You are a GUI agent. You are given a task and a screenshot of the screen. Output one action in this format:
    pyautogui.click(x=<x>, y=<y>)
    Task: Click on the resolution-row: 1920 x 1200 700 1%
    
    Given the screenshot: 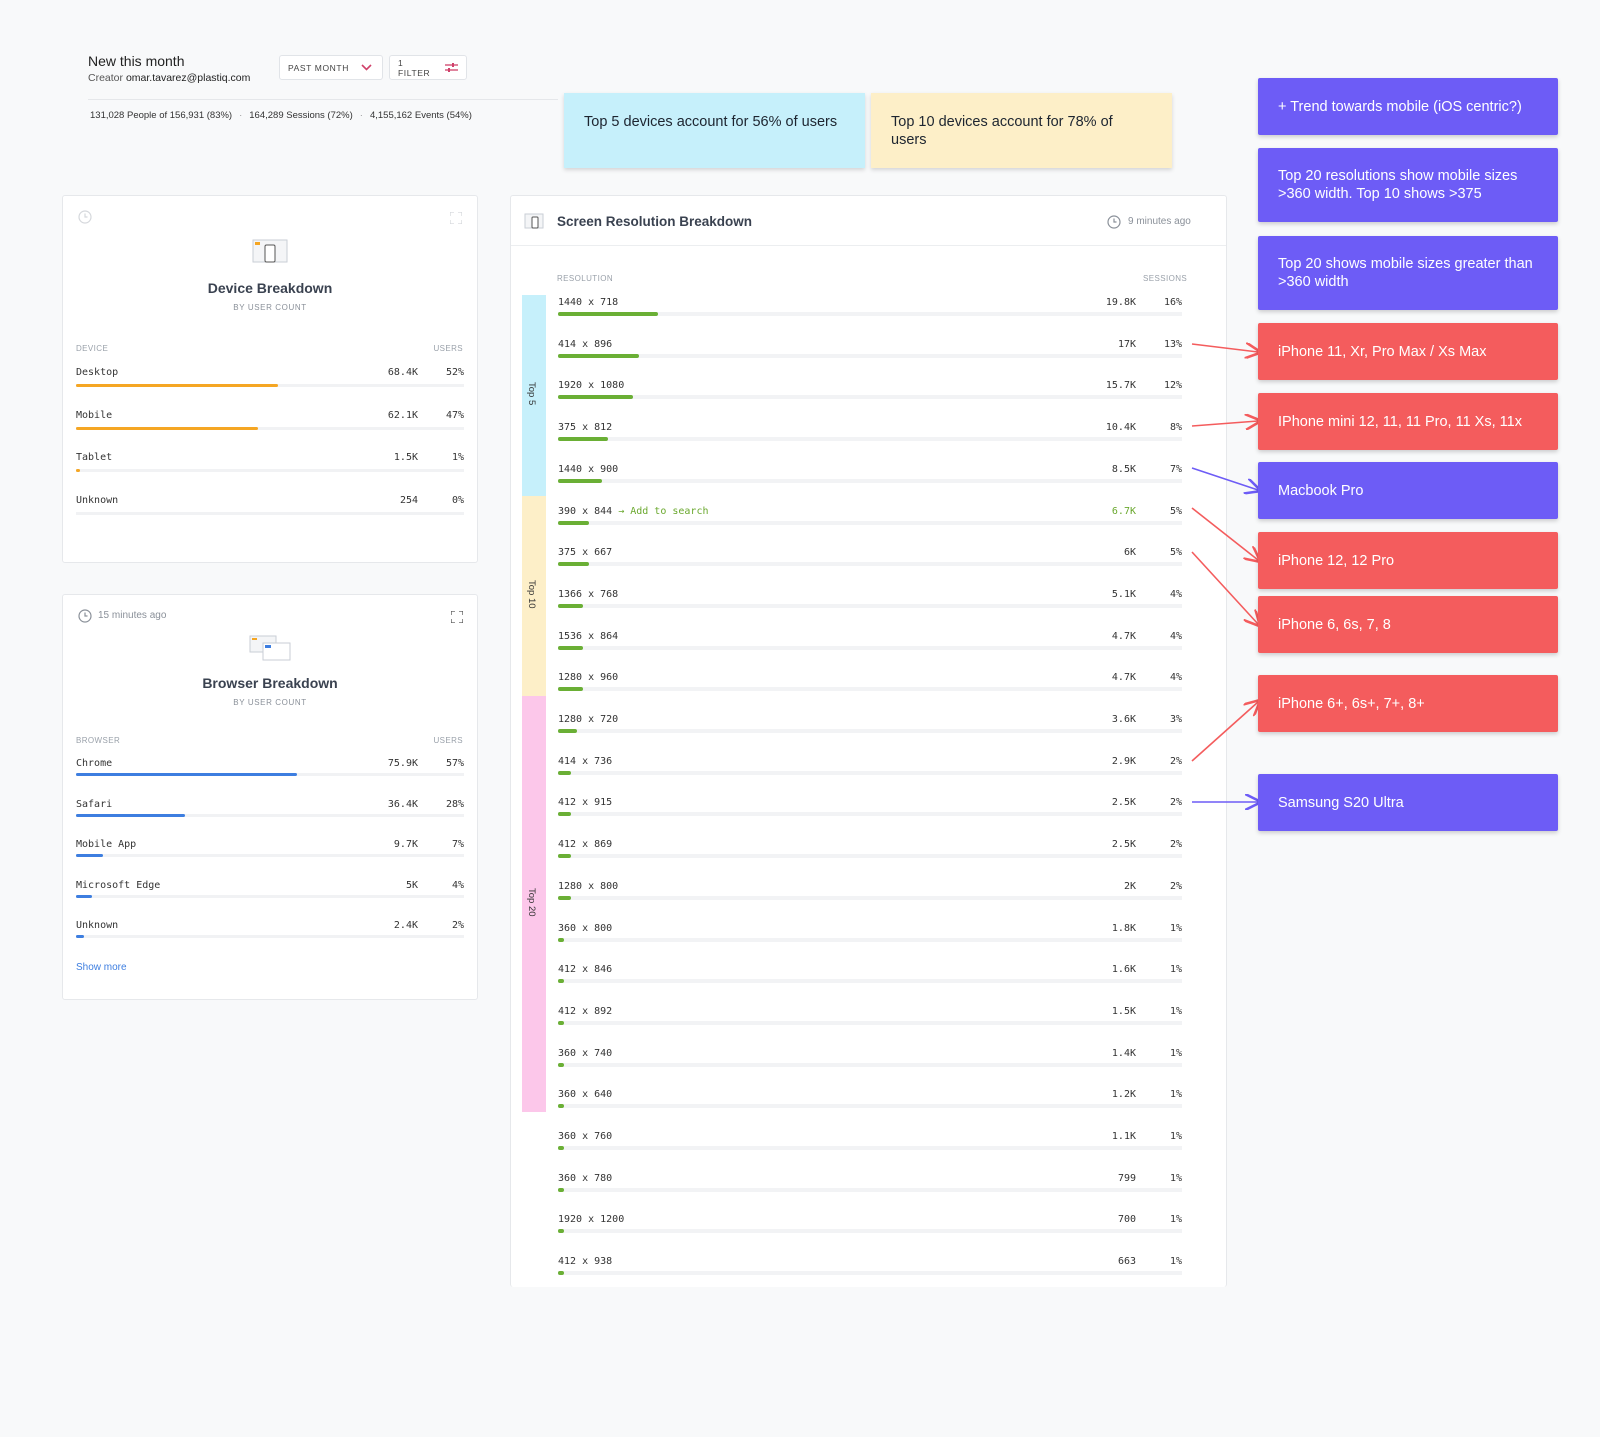 What is the action you would take?
    pyautogui.click(x=870, y=1235)
    